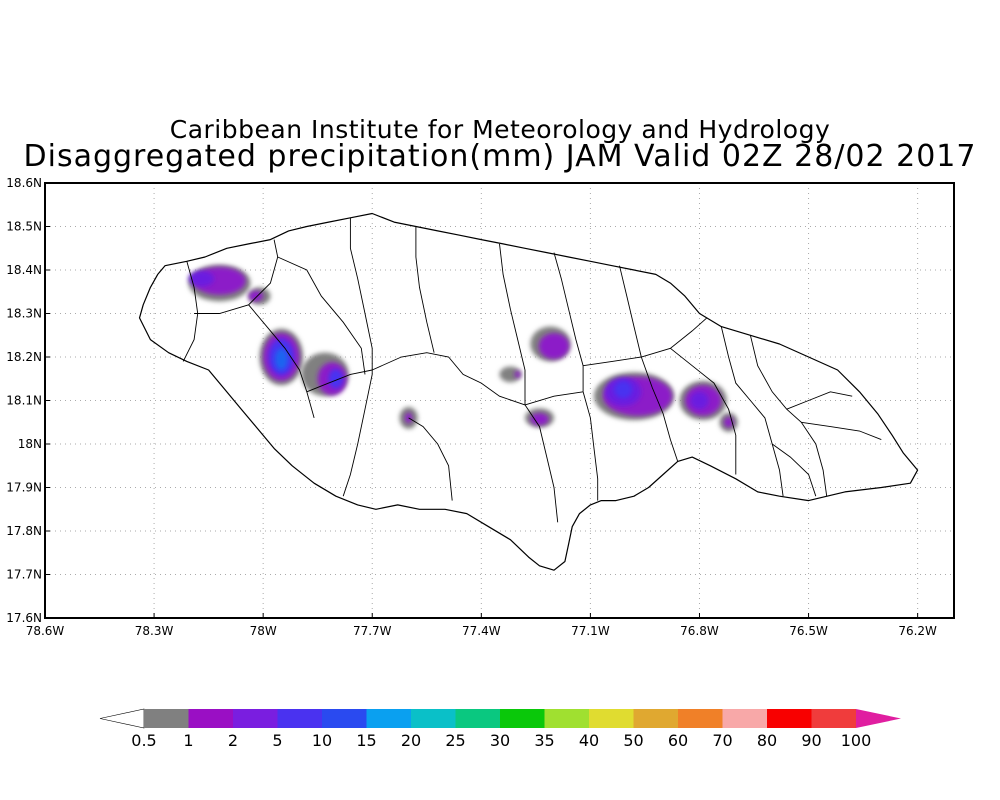 This screenshot has height=800, width=1000. Describe the element at coordinates (856, 740) in the screenshot. I see `legend-label: 100` at that location.